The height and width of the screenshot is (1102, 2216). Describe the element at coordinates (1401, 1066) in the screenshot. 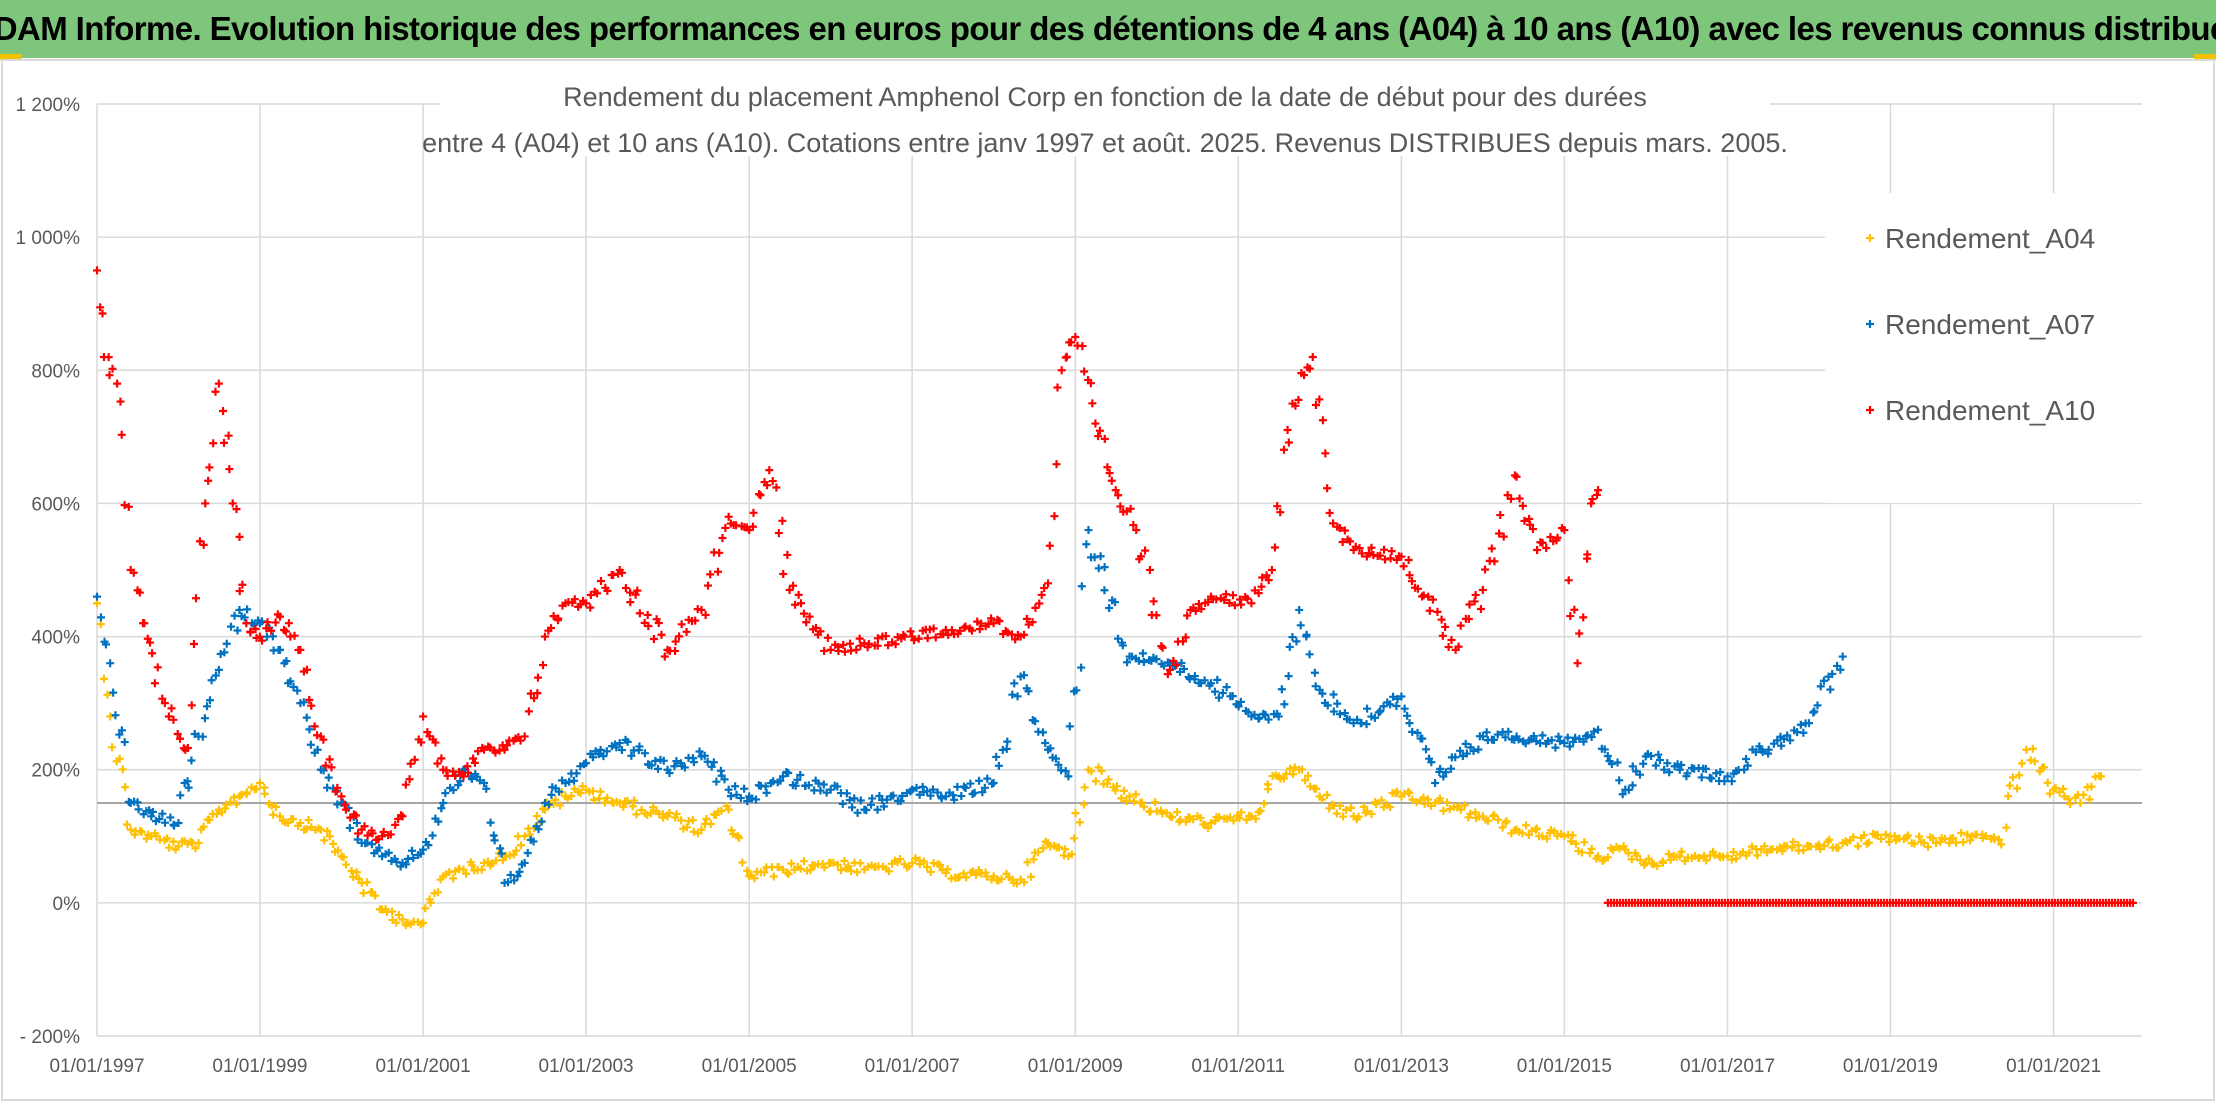

I see `x-tick-label: 01/01/2013` at that location.